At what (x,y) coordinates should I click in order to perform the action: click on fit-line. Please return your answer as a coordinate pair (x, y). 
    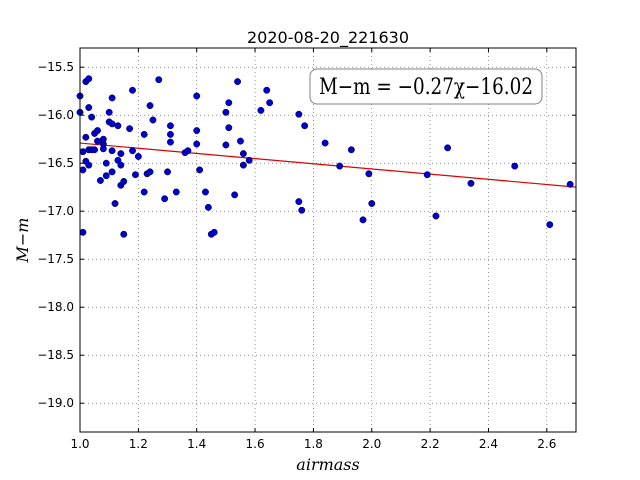
    Looking at the image, I should click on (328, 165).